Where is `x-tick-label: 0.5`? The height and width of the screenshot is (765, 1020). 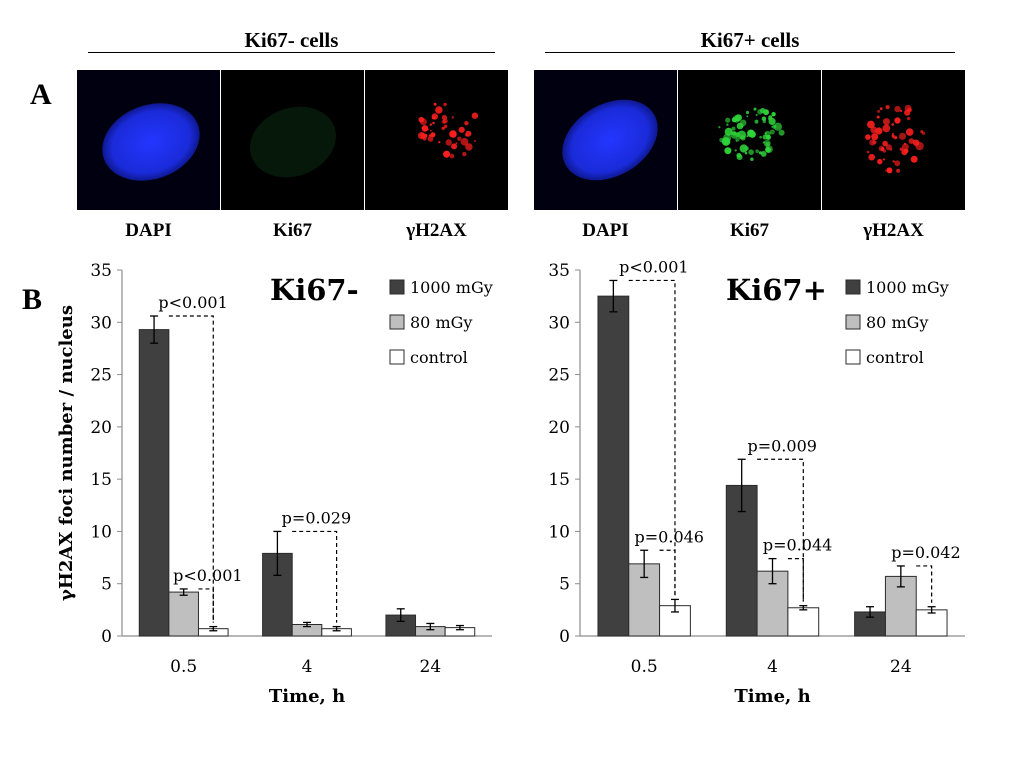 x-tick-label: 0.5 is located at coordinates (183, 667).